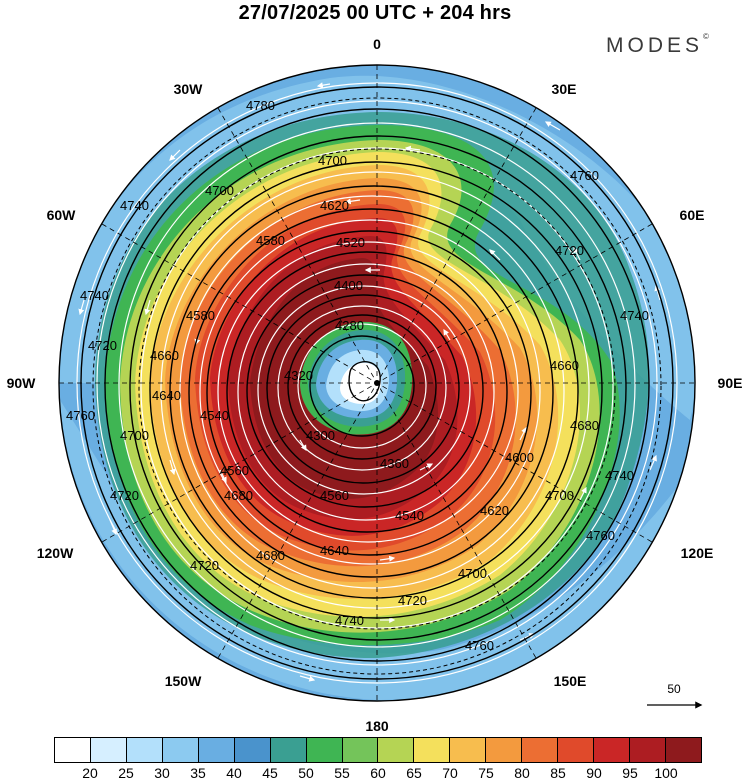 Image resolution: width=750 pixels, height=783 pixels. Describe the element at coordinates (394, 463) in the screenshot. I see `contour-label: 4360` at that location.